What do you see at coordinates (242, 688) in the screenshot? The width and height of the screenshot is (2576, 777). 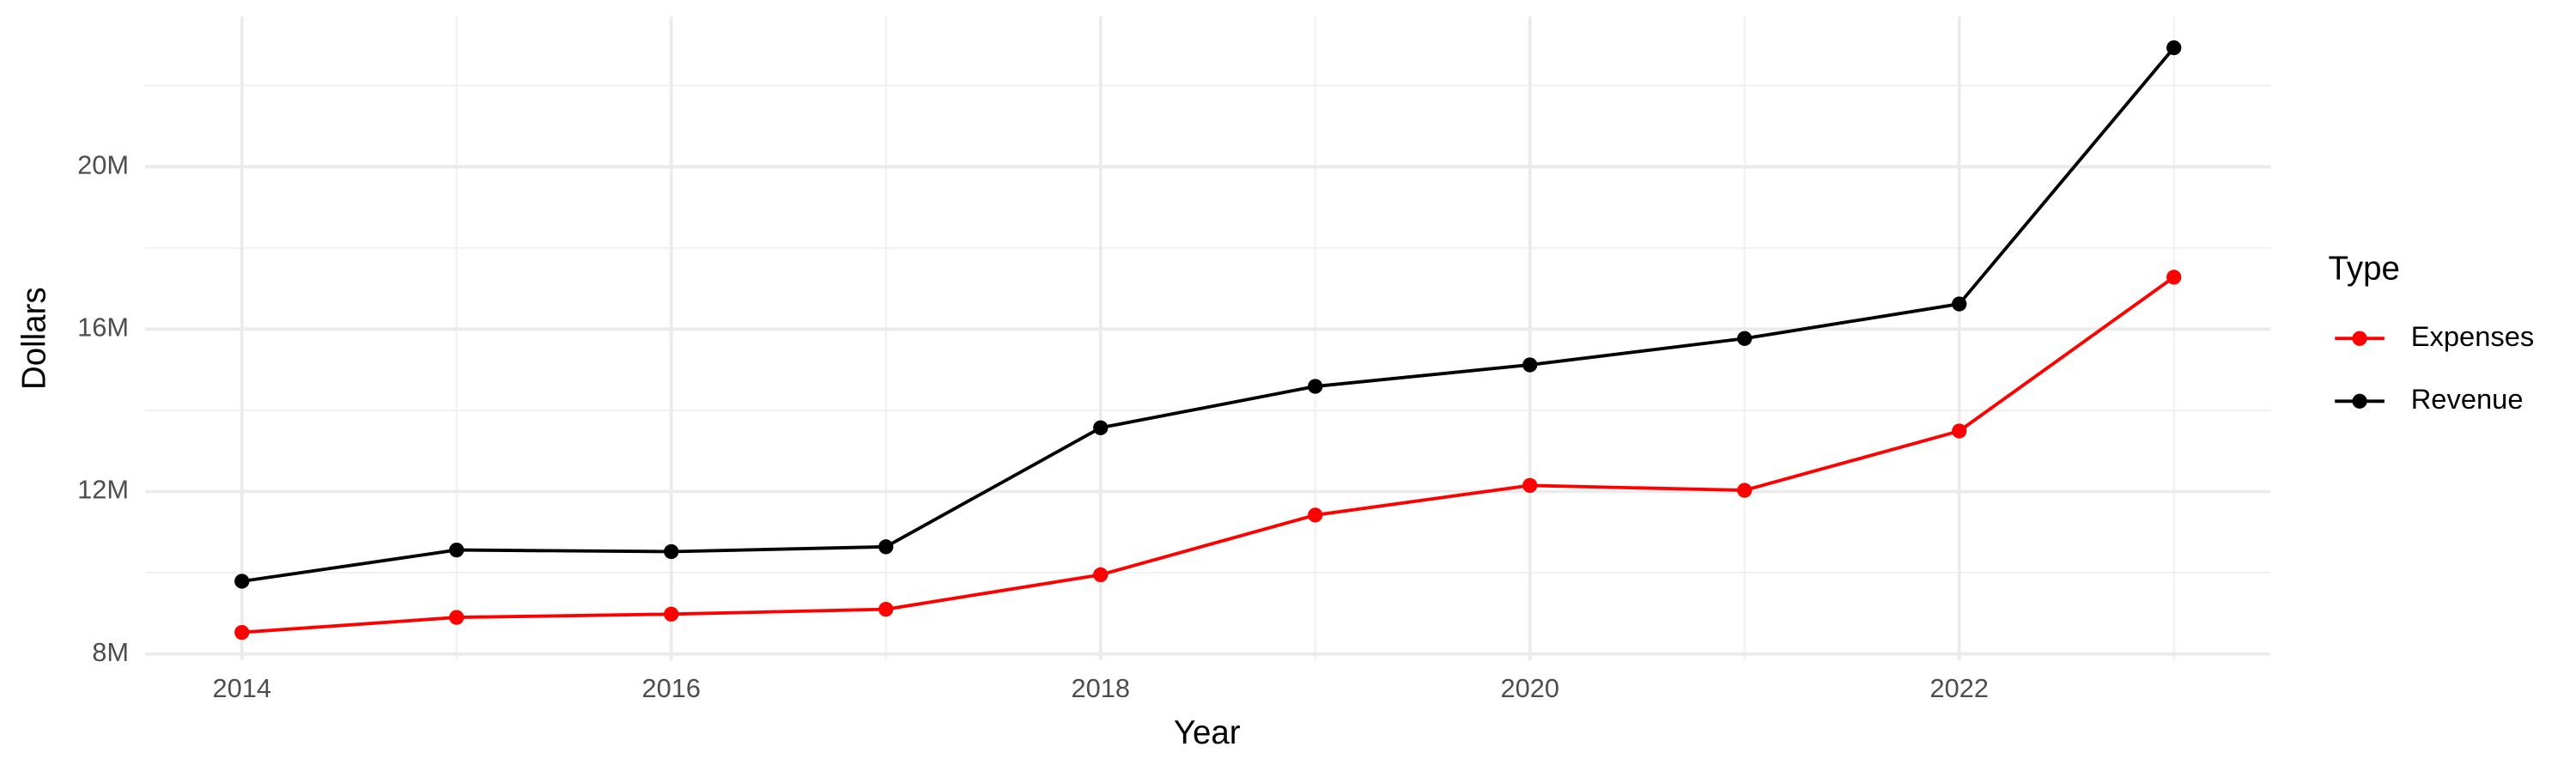 I see `x-tick-label: 2014` at bounding box center [242, 688].